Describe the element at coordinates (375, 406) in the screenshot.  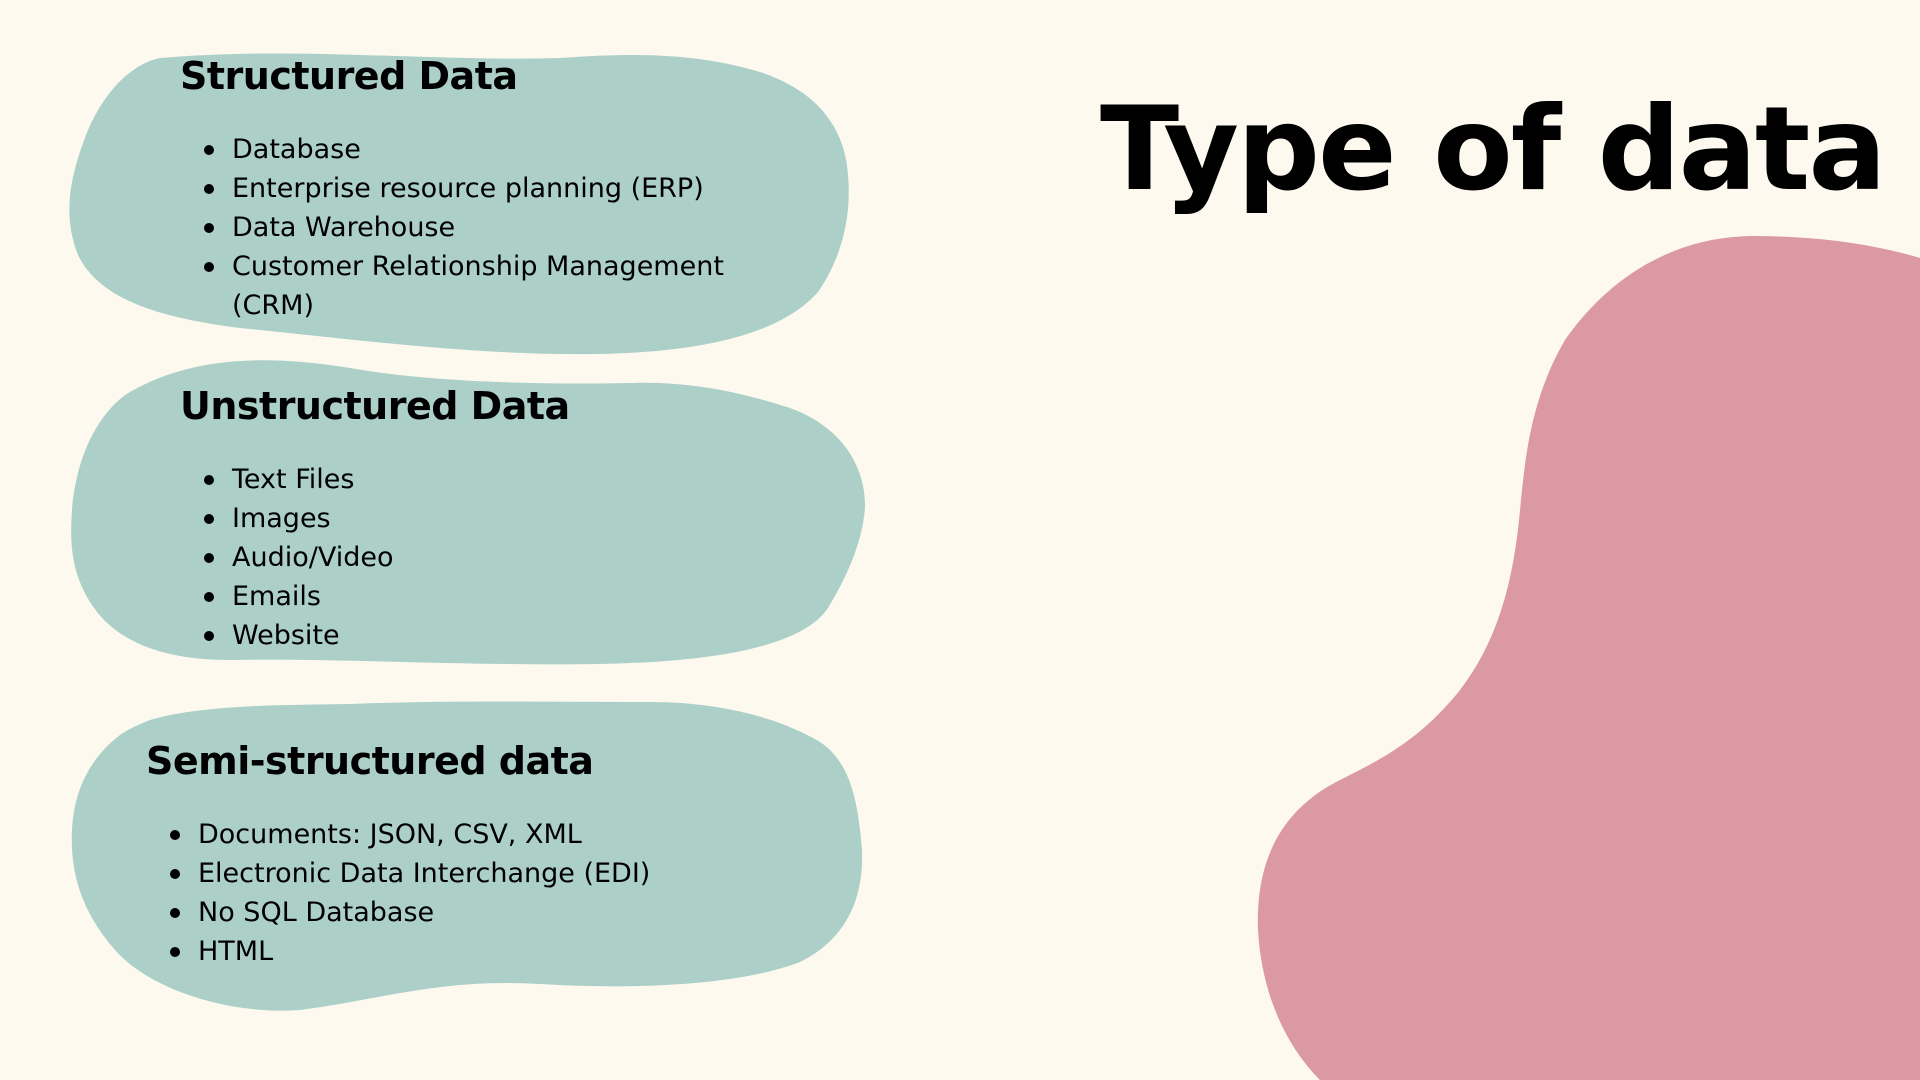
I see `section-heading: Unstructured Data` at that location.